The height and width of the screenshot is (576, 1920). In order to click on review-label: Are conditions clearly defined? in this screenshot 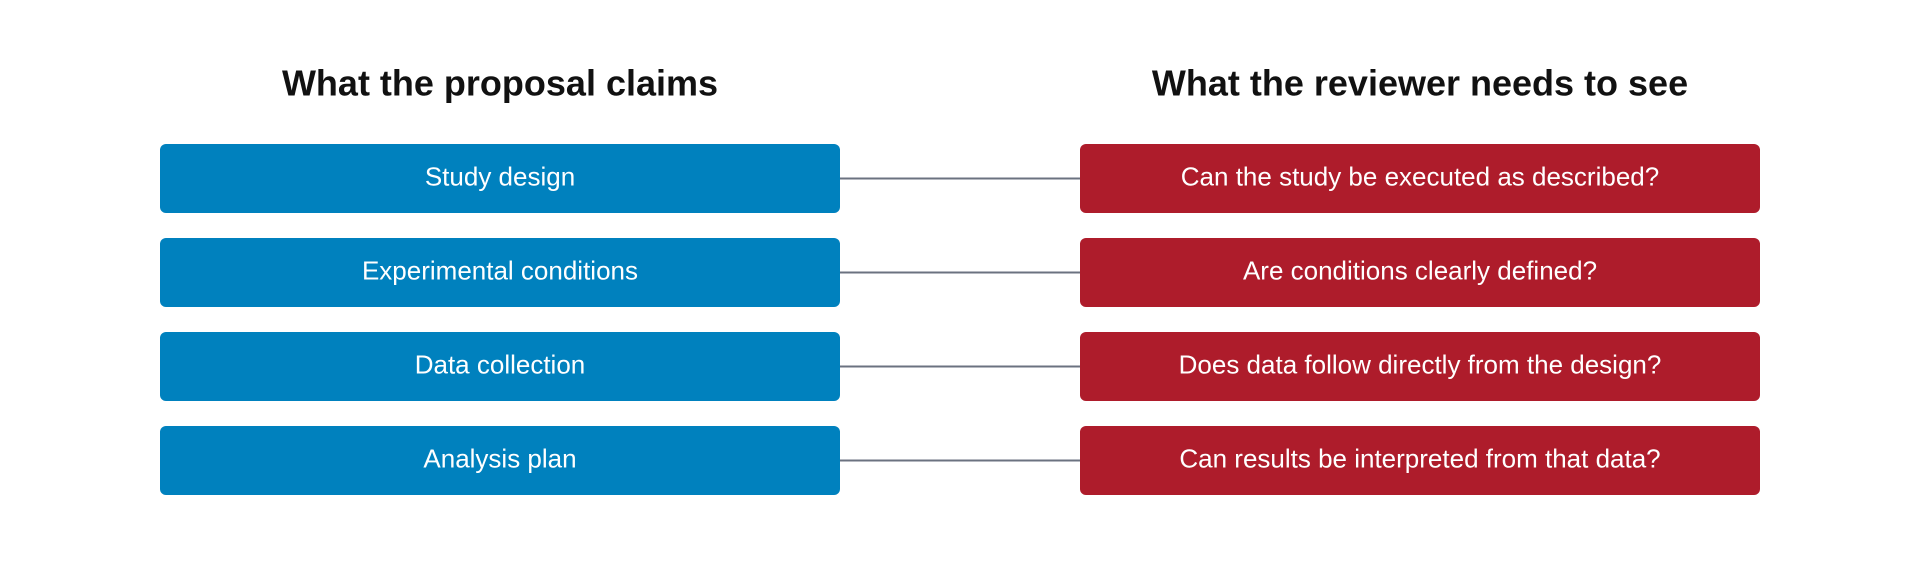, I will do `click(1420, 270)`.